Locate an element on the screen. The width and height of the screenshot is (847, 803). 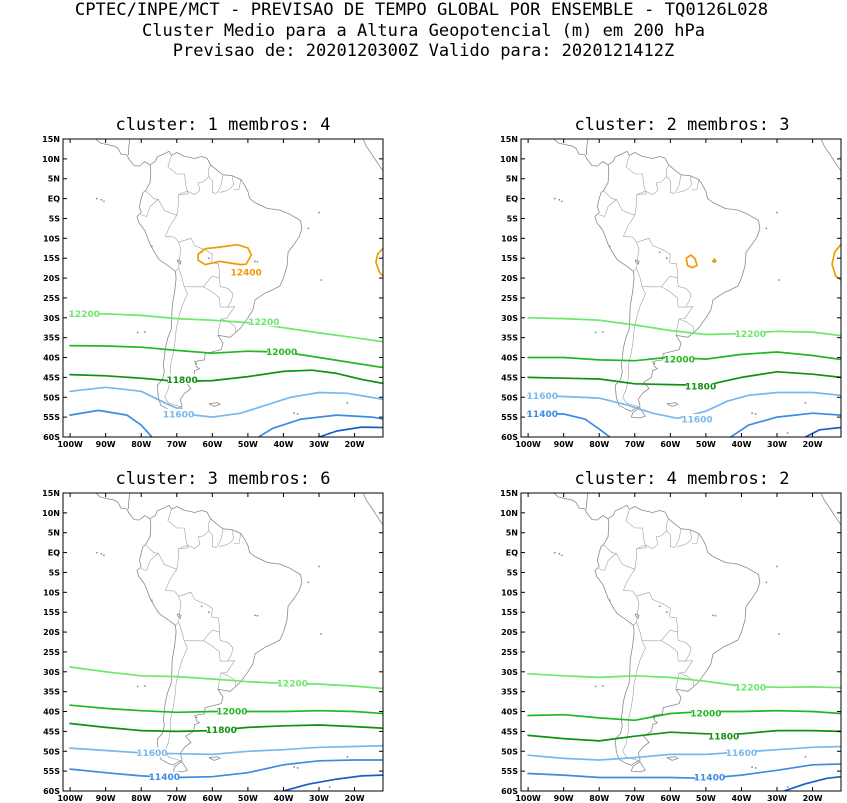
lat-label: 35S is located at coordinates (509, 338).